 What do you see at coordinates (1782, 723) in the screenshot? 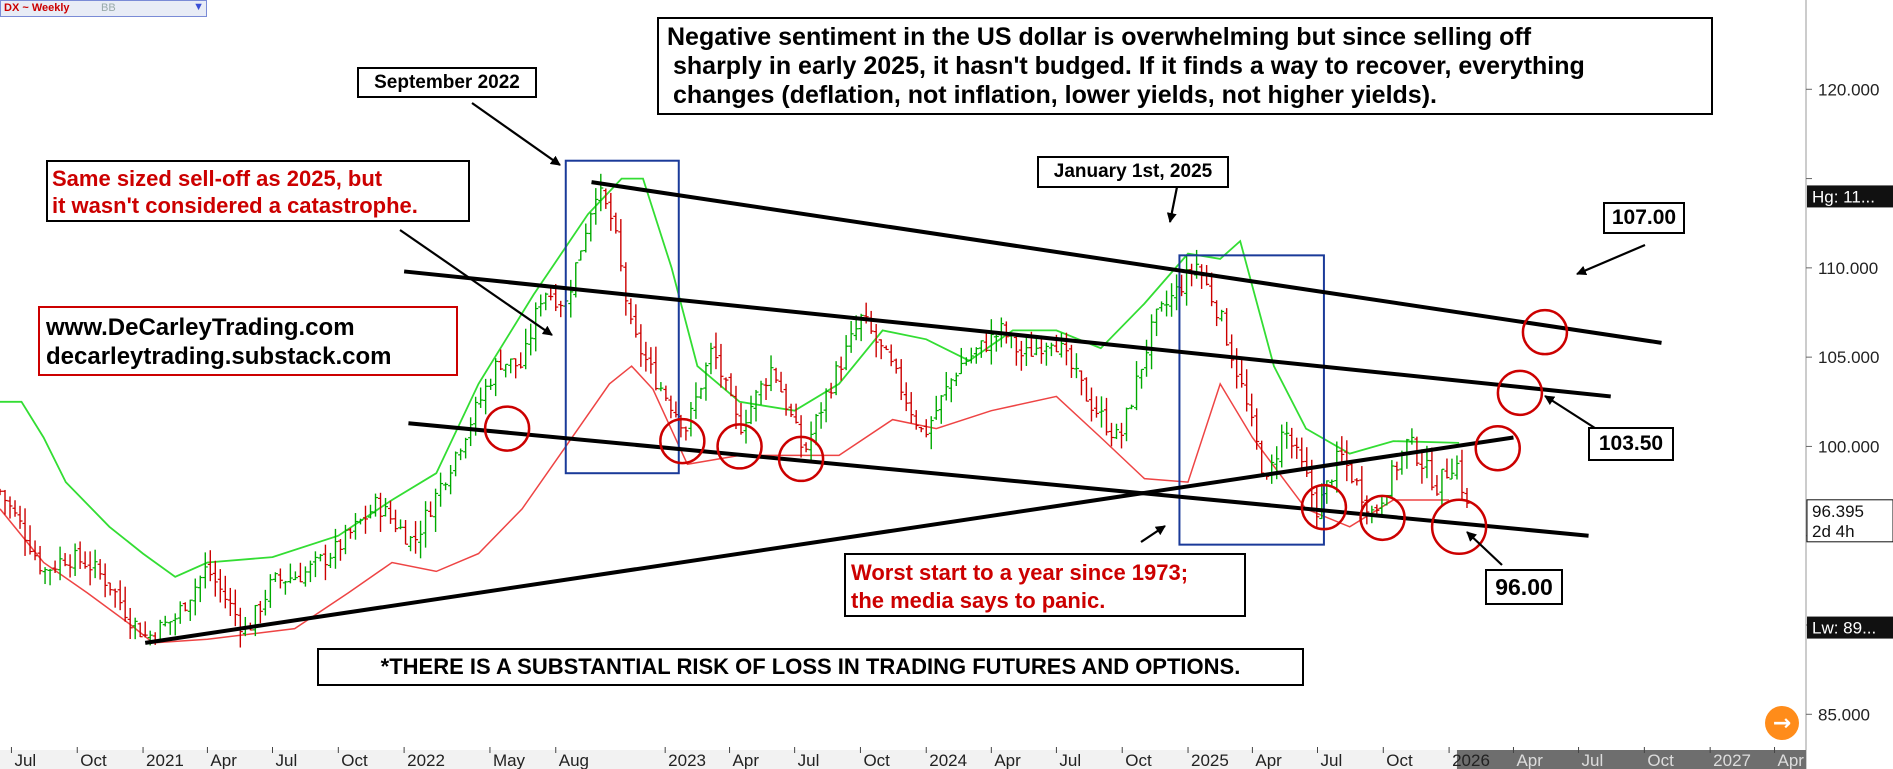
I see `arrow-right-icon: →` at bounding box center [1782, 723].